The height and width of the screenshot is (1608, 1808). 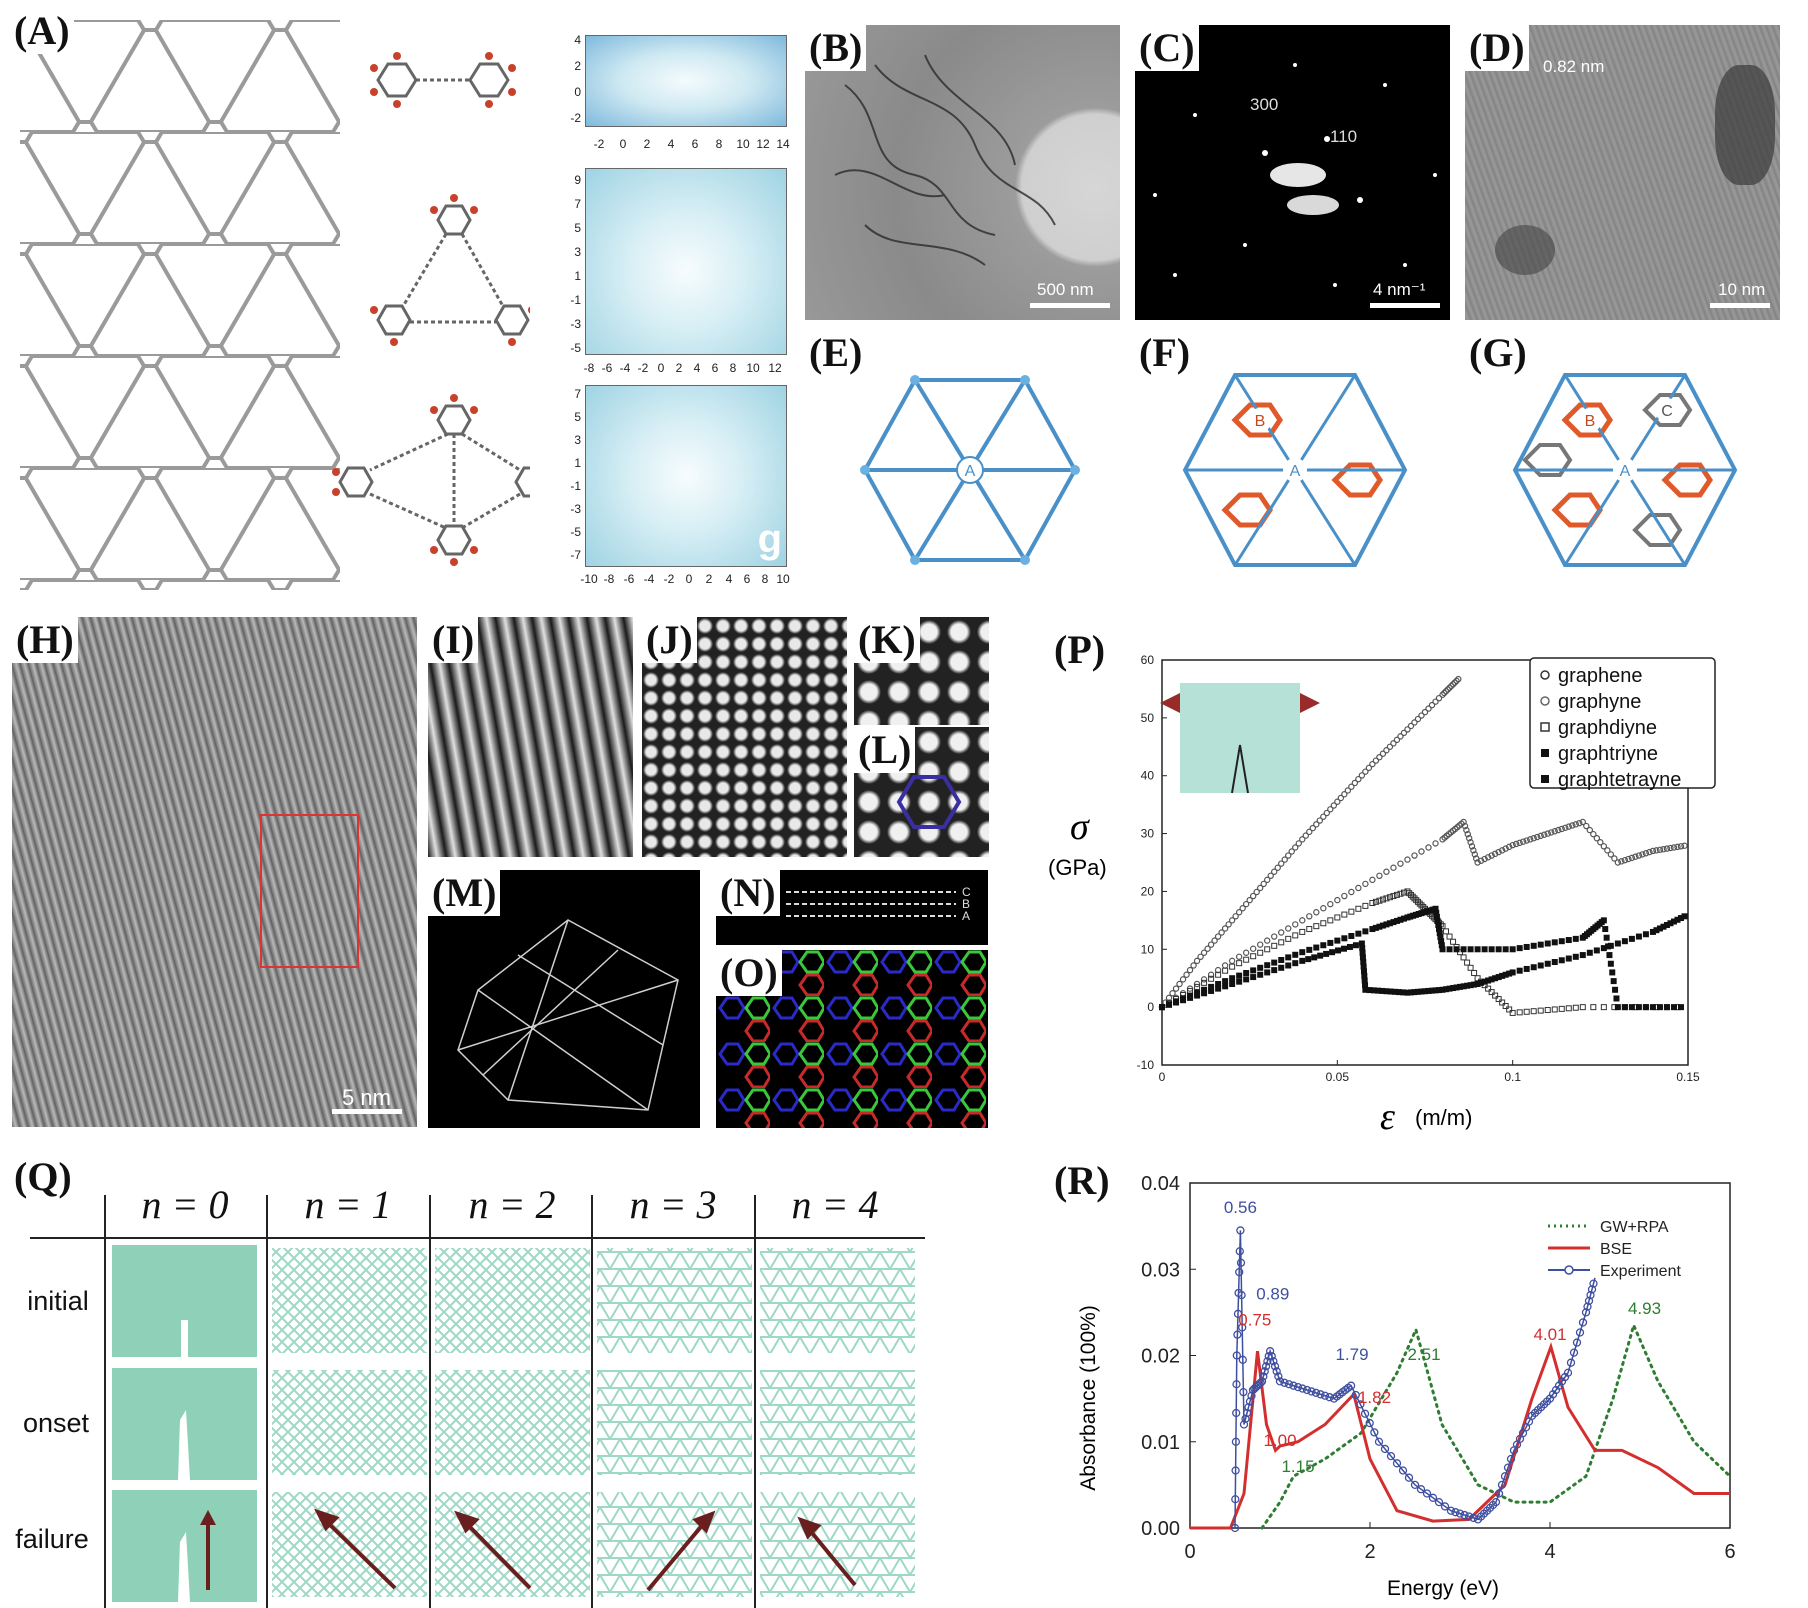 I want to click on header-n3: n = 3, so click(x=673, y=1204).